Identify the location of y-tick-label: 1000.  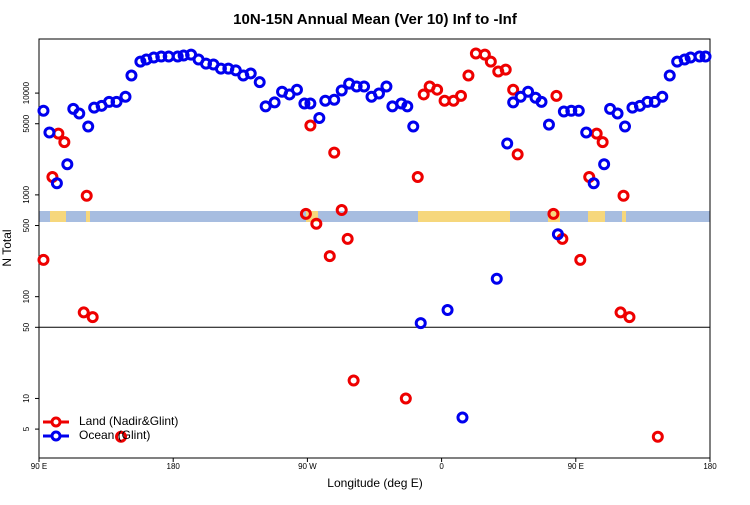
(26, 194).